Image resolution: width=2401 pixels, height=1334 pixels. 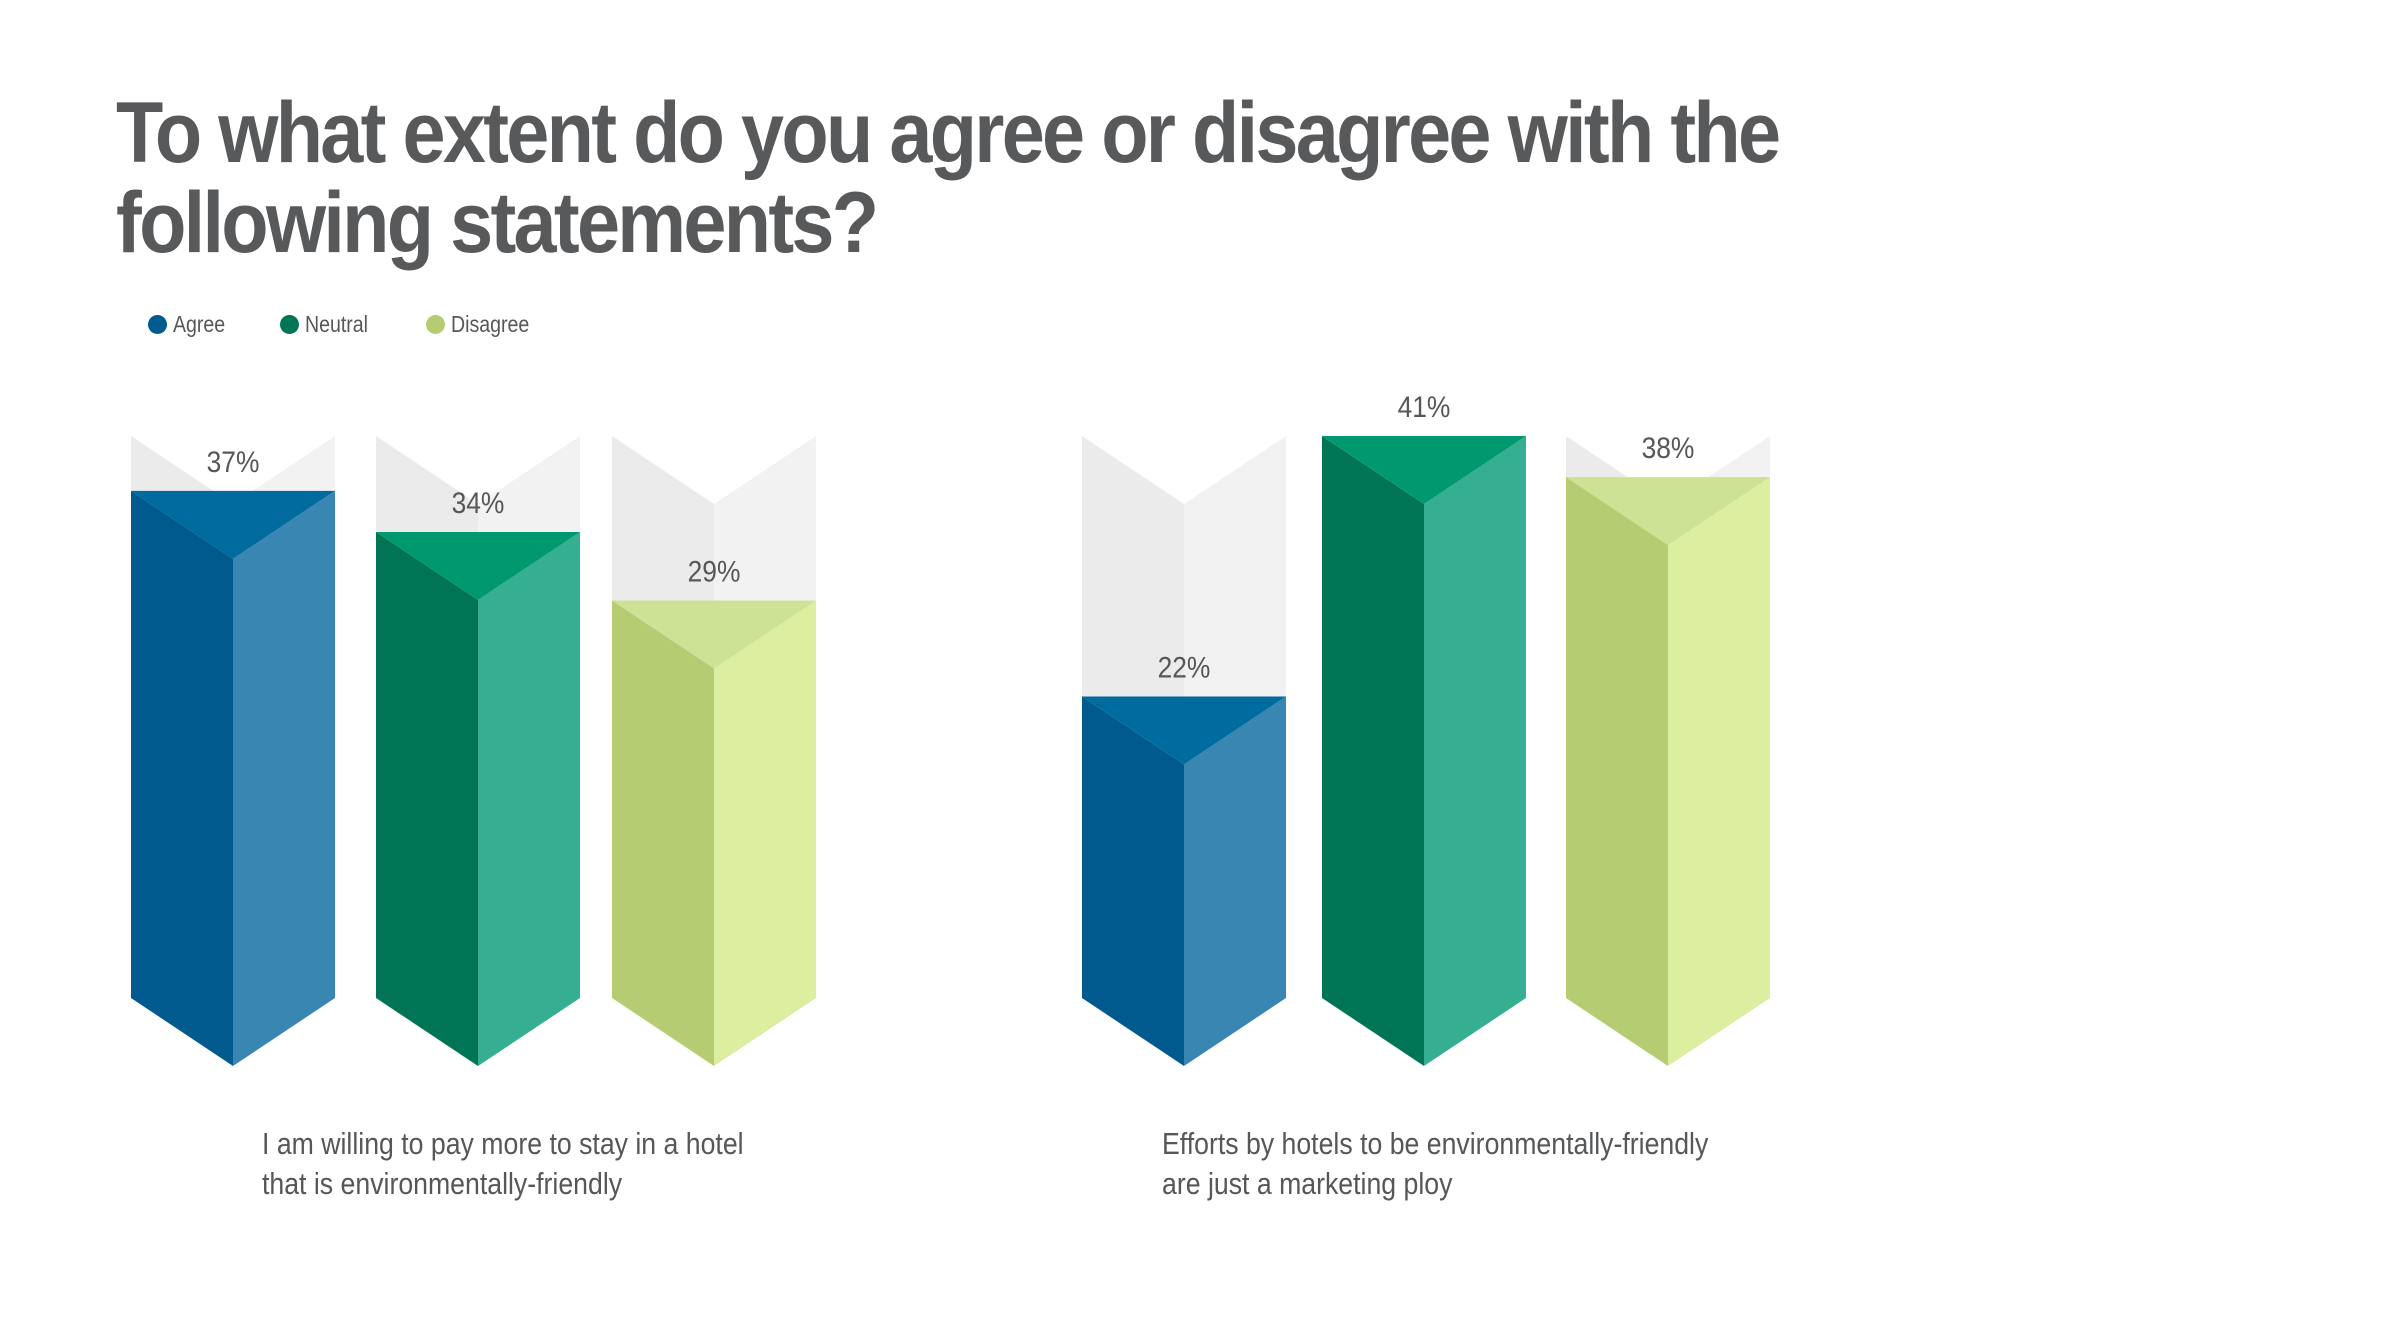 I want to click on chart-1-bar-right-face-disagree, so click(x=765, y=833).